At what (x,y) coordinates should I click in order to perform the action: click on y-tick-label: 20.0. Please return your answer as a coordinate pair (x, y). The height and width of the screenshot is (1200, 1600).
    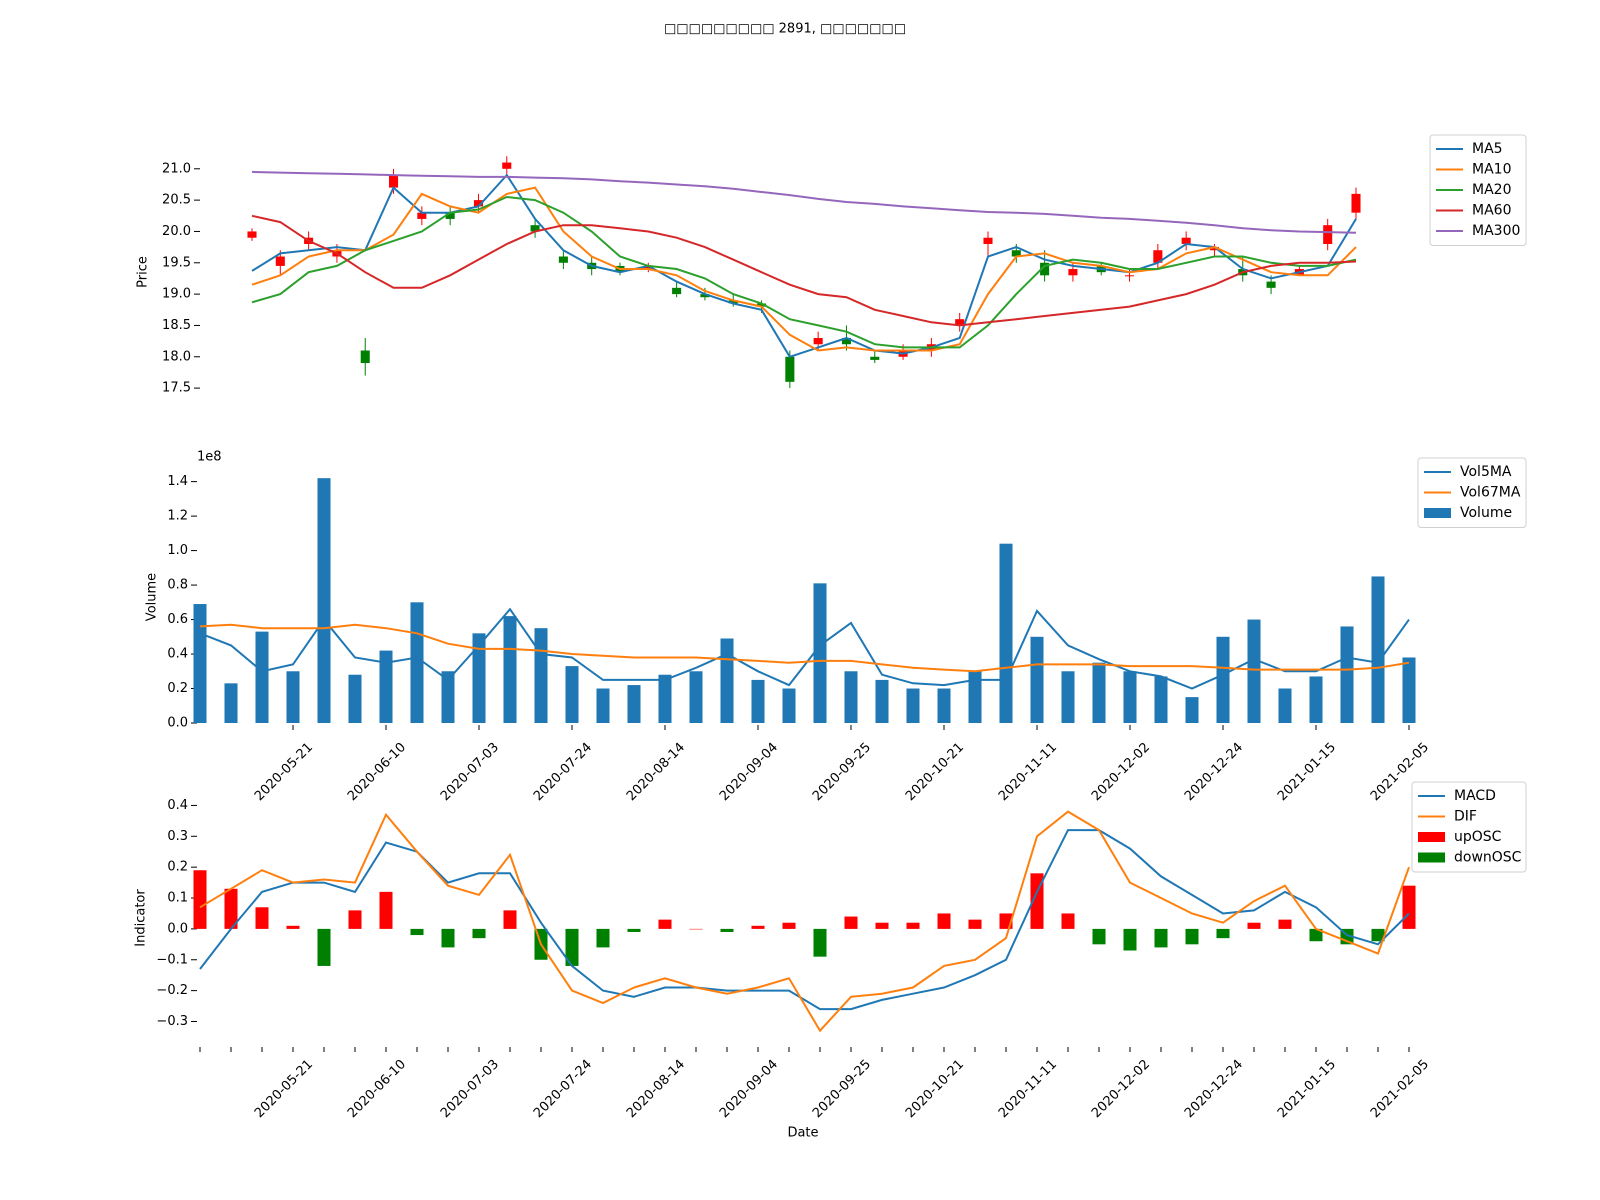
    Looking at the image, I should click on (176, 231).